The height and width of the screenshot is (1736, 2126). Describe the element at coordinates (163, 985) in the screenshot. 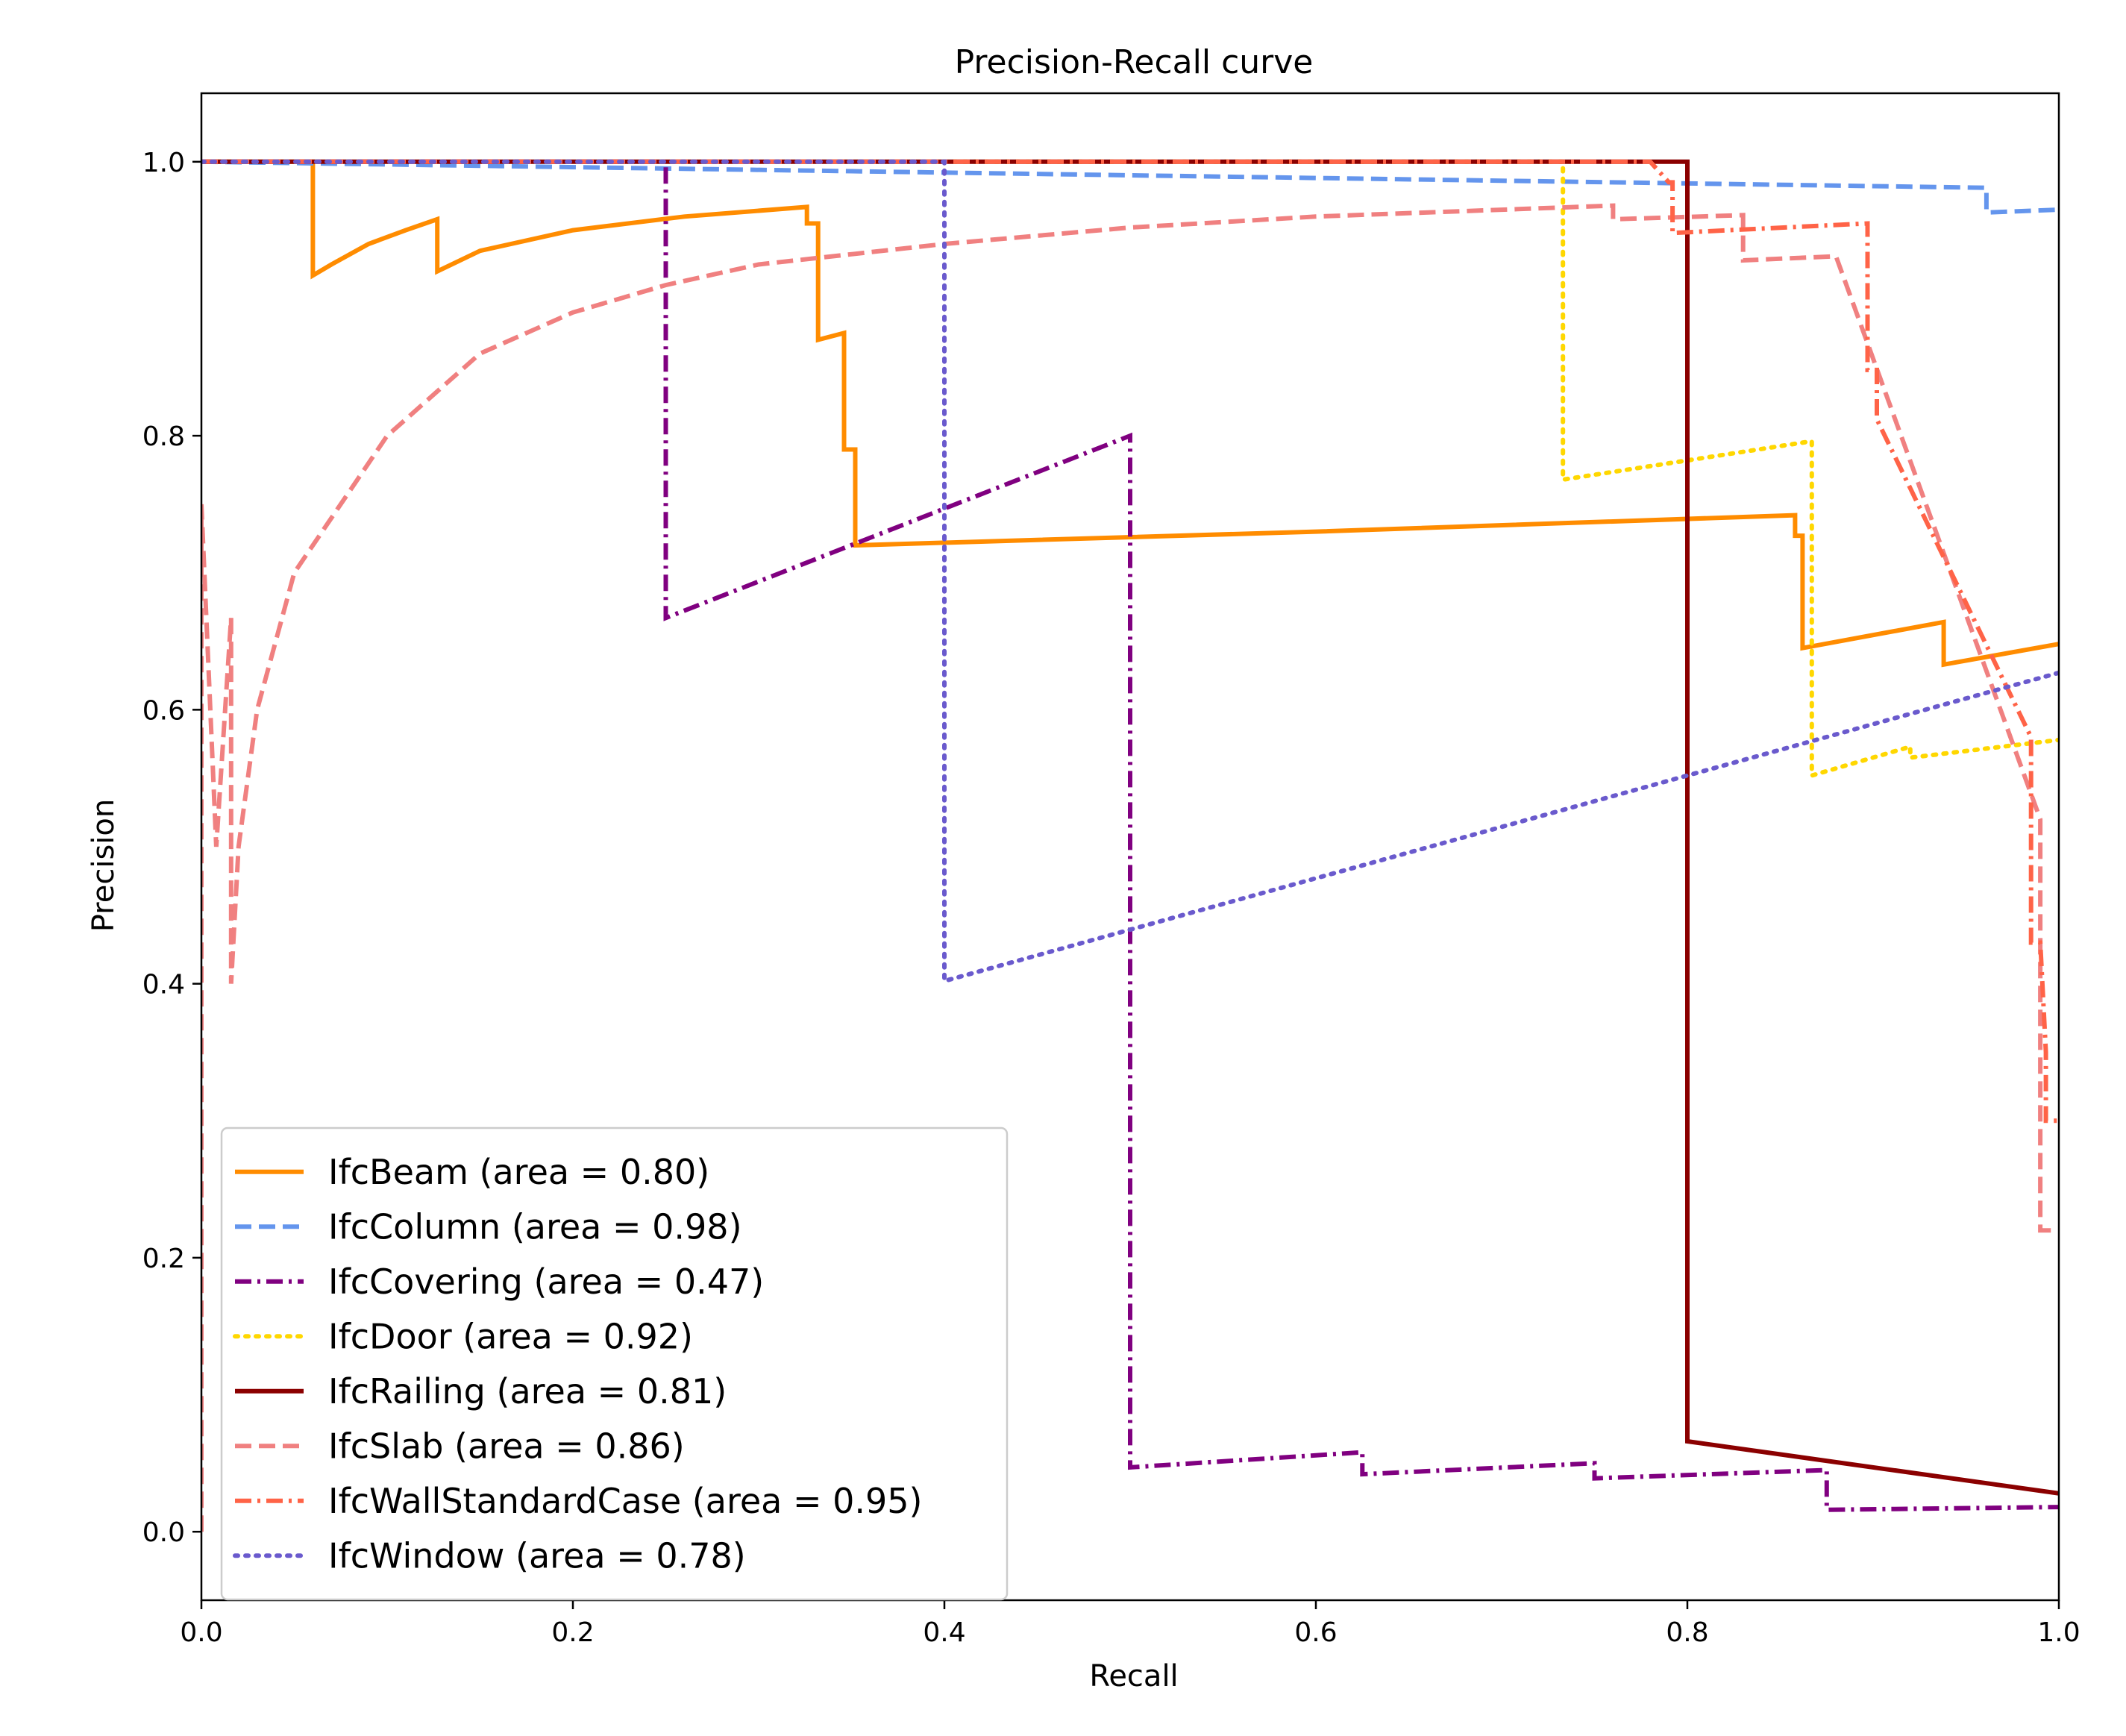

I see `y-tick-label: 0.4` at that location.